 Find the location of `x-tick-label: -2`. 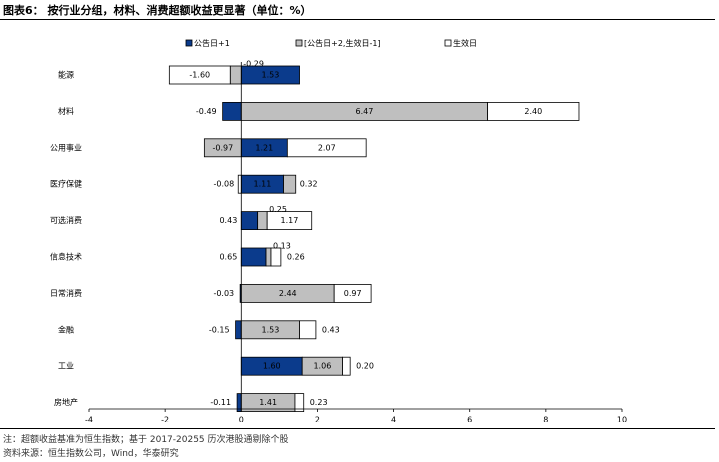

x-tick-label: -2 is located at coordinates (165, 419).